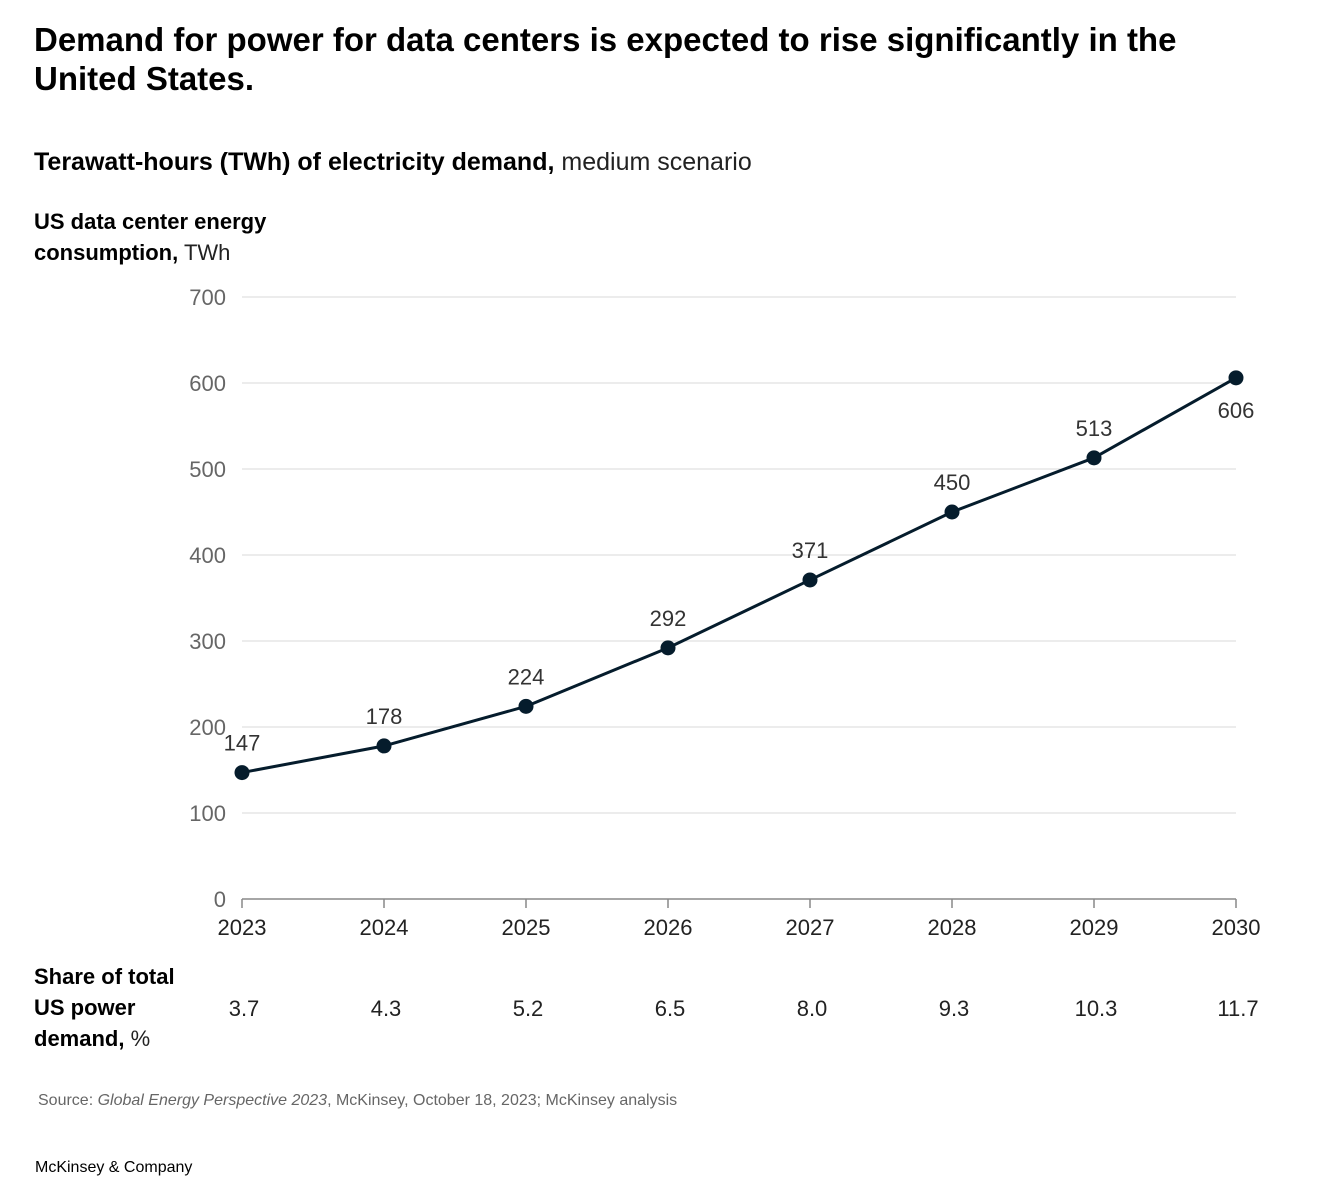 The image size is (1325, 1200). What do you see at coordinates (207, 252) in the screenshot?
I see `y-axis-unit: TWh` at bounding box center [207, 252].